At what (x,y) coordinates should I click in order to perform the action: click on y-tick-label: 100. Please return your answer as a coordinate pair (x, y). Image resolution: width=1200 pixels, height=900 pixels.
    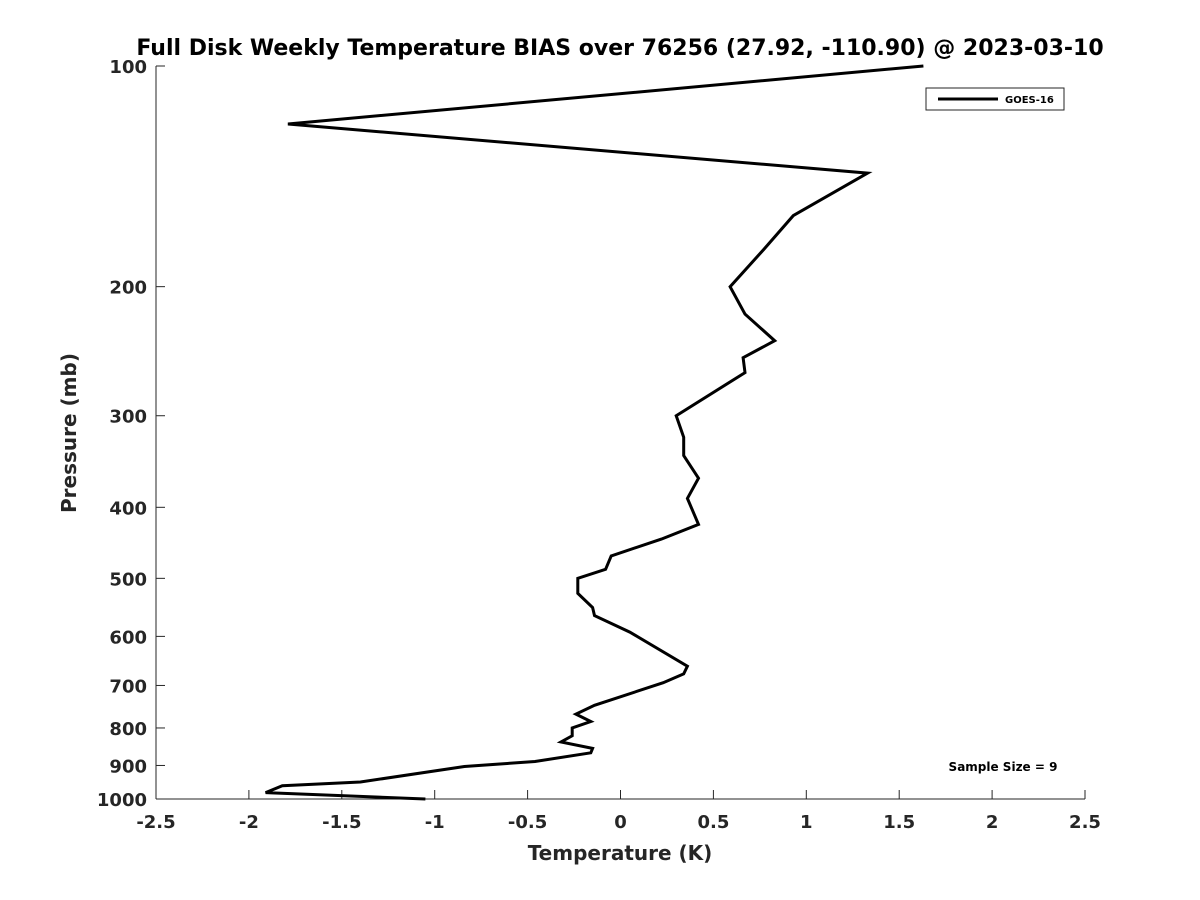
    Looking at the image, I should click on (128, 67).